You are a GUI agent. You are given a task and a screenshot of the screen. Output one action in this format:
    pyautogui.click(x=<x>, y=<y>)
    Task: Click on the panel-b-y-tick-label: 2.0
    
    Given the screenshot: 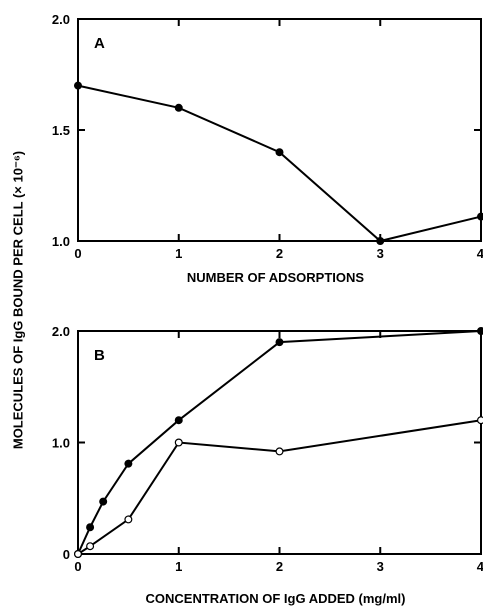 What is the action you would take?
    pyautogui.click(x=61, y=331)
    